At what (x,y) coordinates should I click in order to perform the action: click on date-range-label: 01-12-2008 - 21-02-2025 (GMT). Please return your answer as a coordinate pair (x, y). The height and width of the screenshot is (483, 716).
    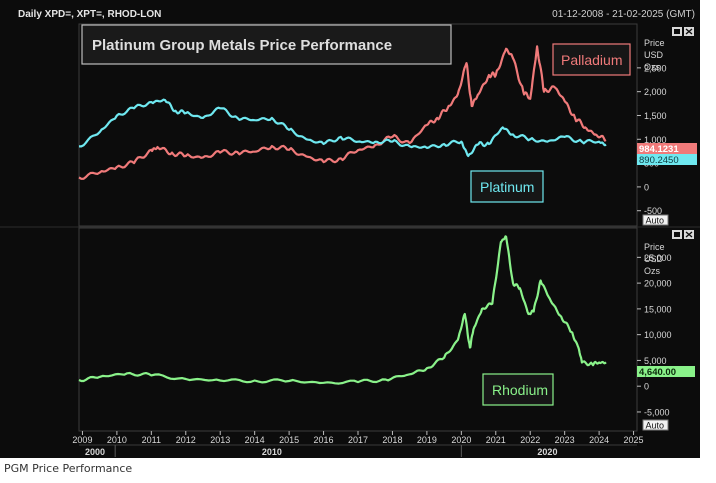
    Looking at the image, I should click on (623, 14).